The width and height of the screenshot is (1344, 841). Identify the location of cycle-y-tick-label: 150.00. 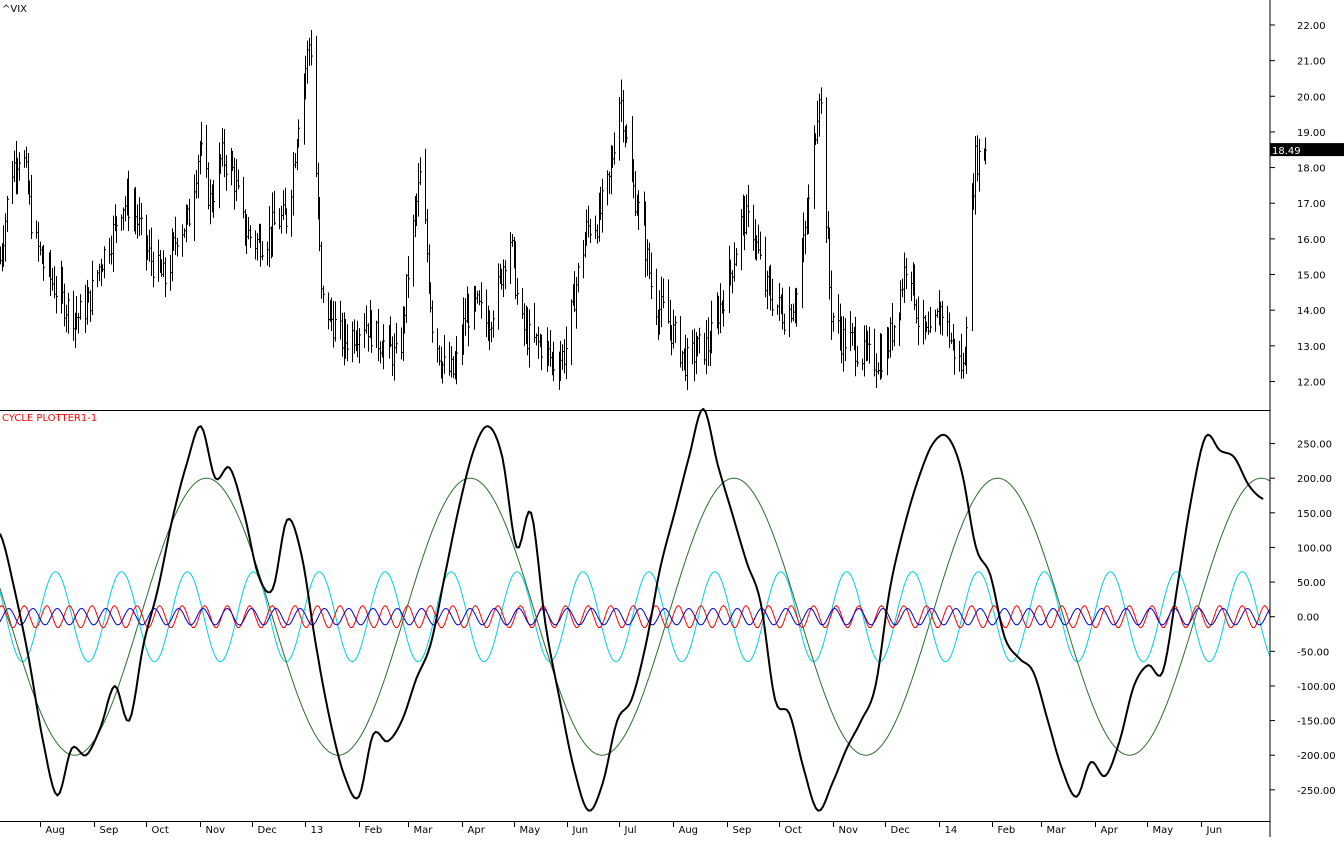
(1314, 514).